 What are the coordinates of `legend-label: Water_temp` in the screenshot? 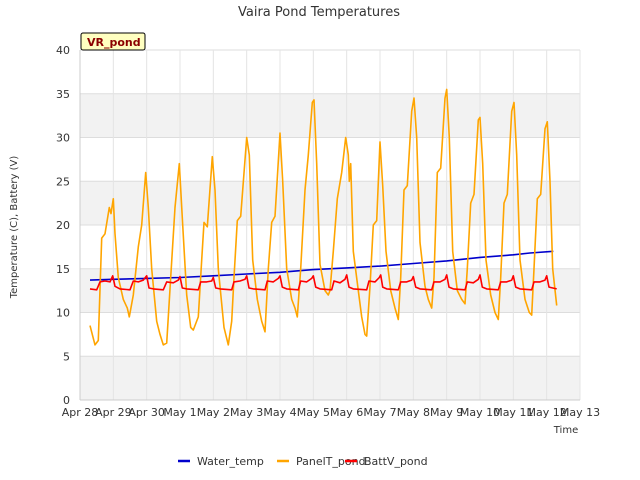 It's located at (230, 461).